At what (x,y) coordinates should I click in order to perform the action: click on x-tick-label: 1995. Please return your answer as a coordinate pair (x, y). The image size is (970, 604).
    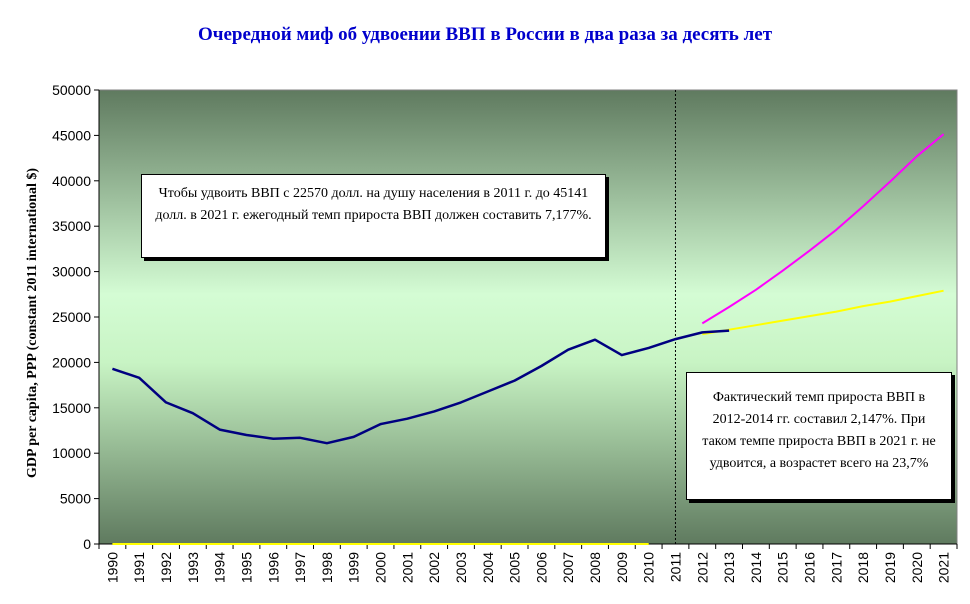
    Looking at the image, I should click on (246, 567).